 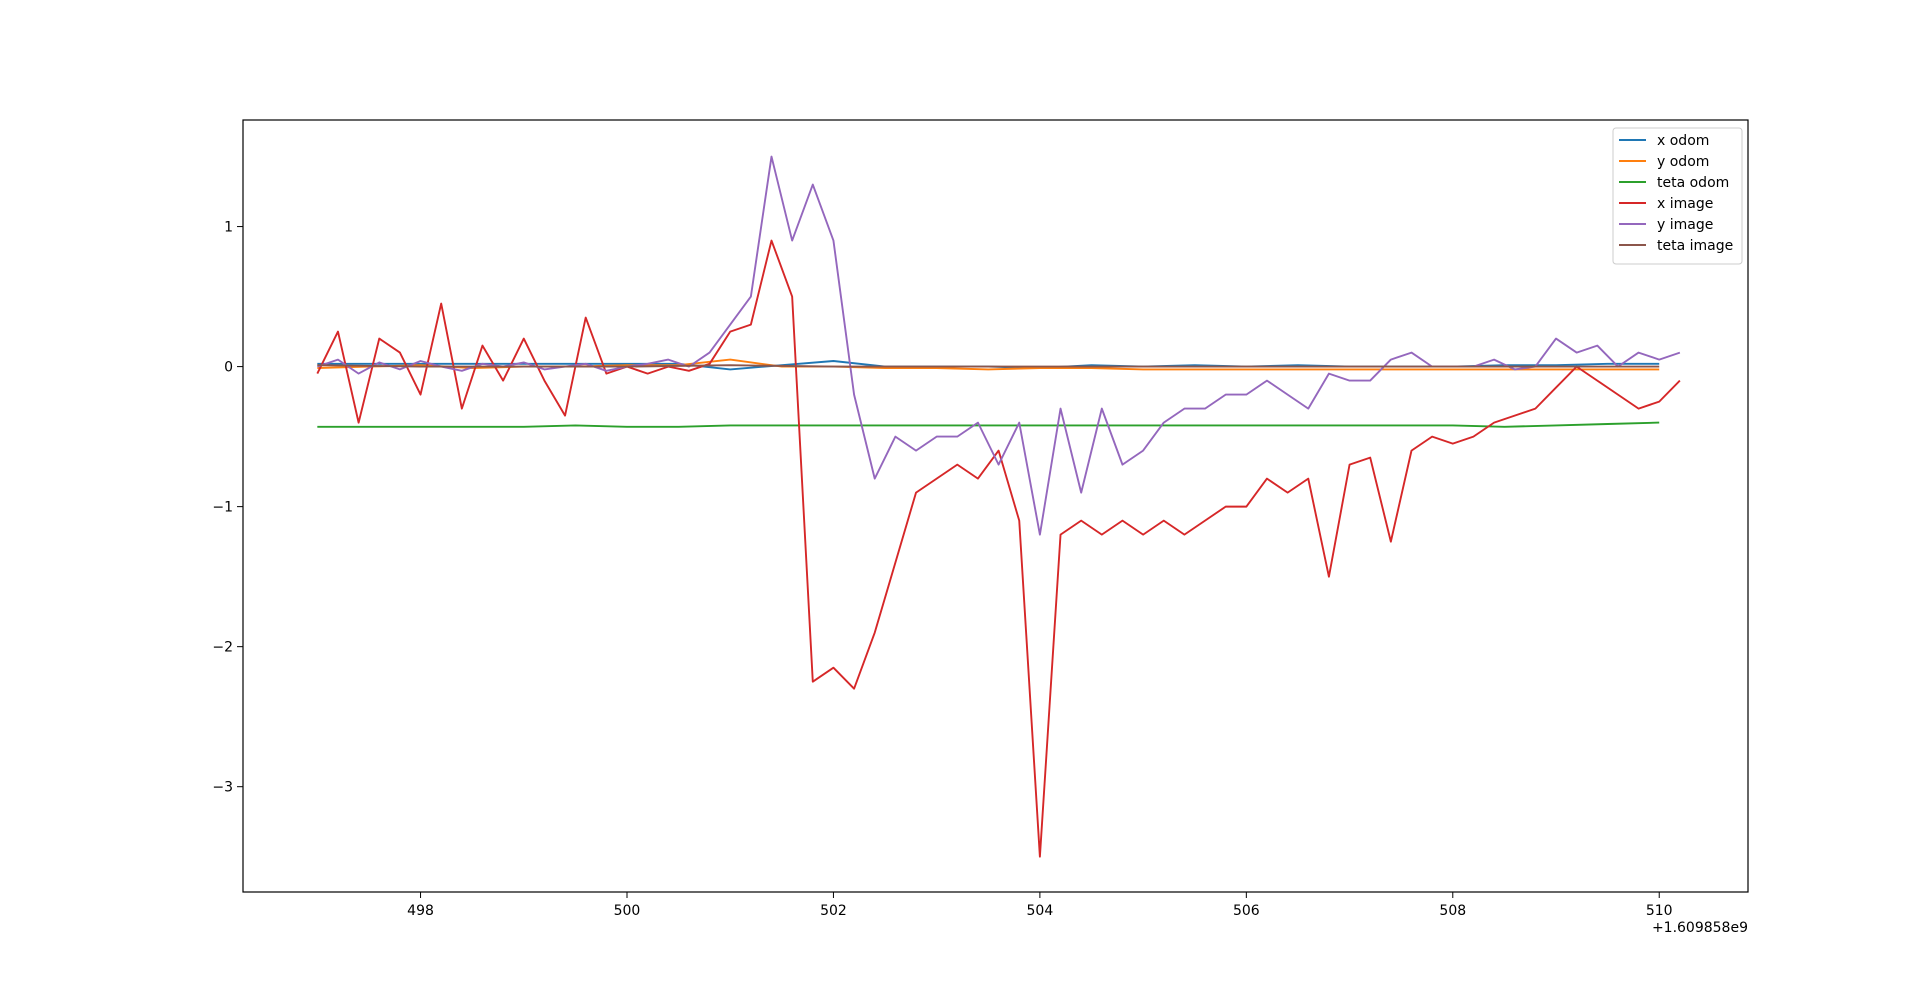 I want to click on legend-label: x image, so click(x=1685, y=204).